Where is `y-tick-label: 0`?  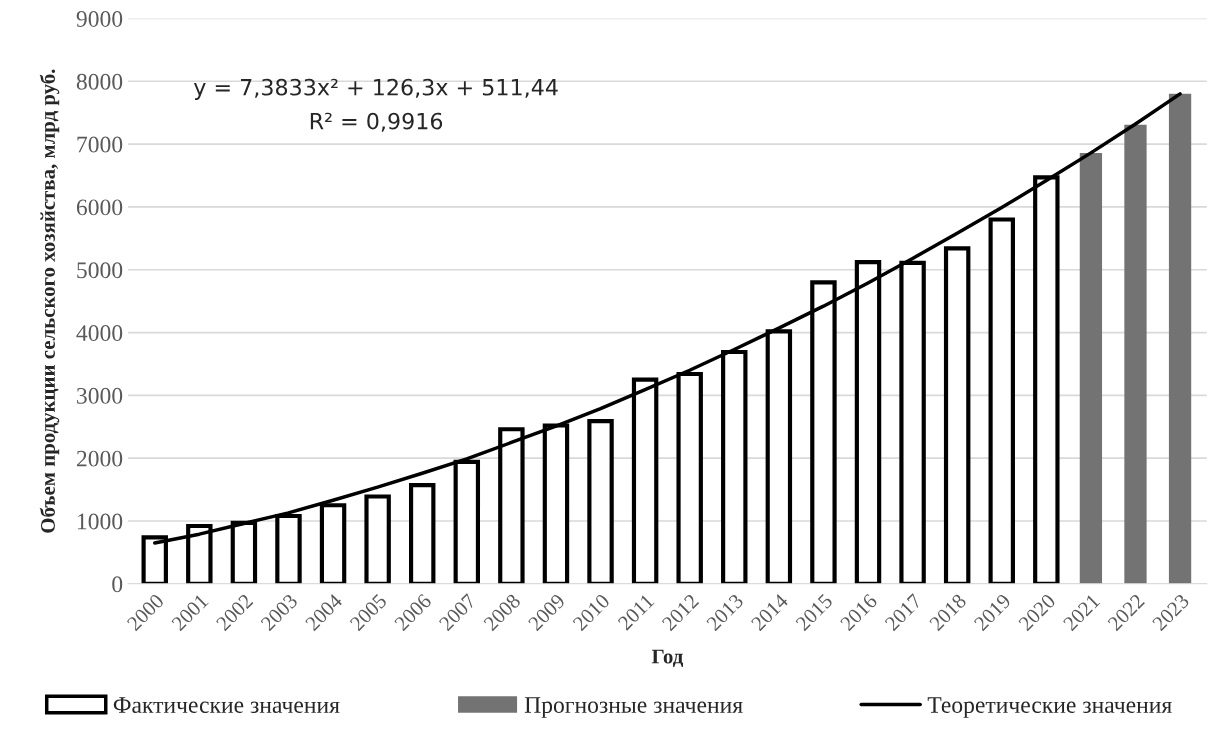
y-tick-label: 0 is located at coordinates (117, 584).